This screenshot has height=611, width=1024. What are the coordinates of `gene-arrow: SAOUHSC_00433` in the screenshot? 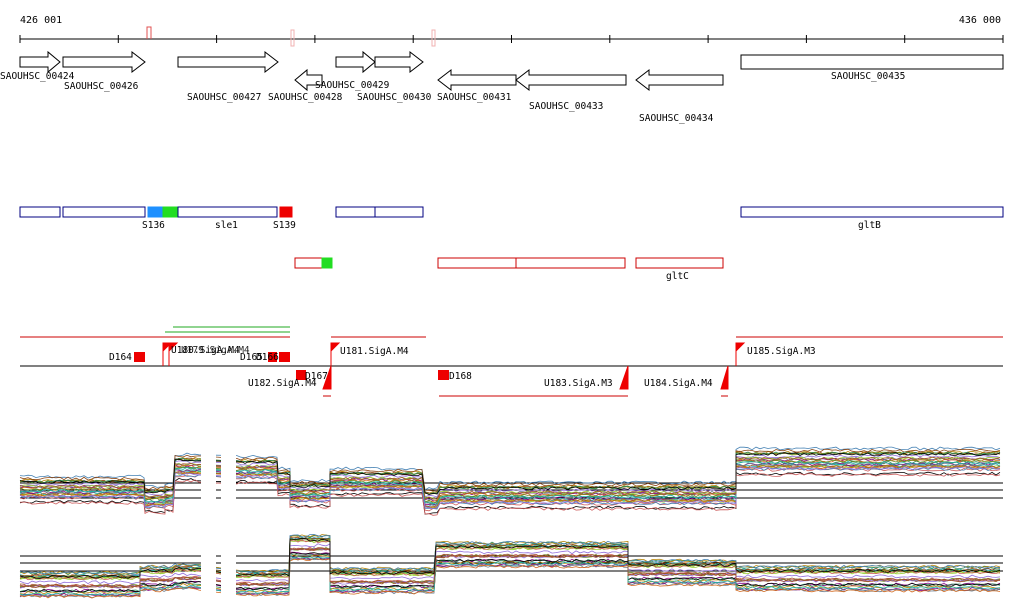 It's located at (571, 90).